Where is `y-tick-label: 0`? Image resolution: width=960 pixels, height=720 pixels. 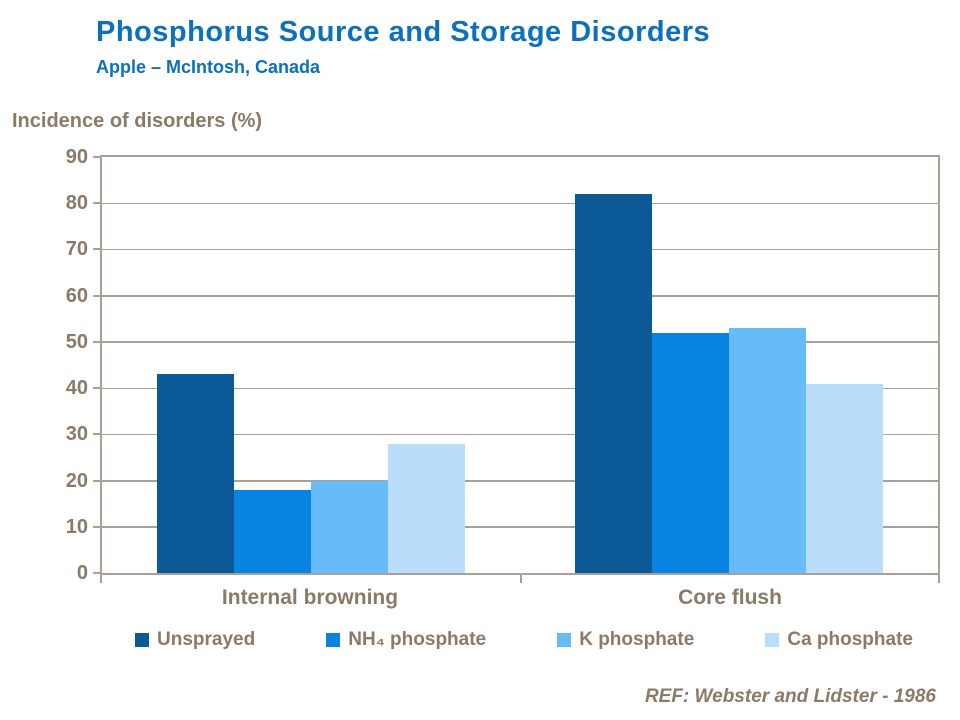 y-tick-label: 0 is located at coordinates (82, 573).